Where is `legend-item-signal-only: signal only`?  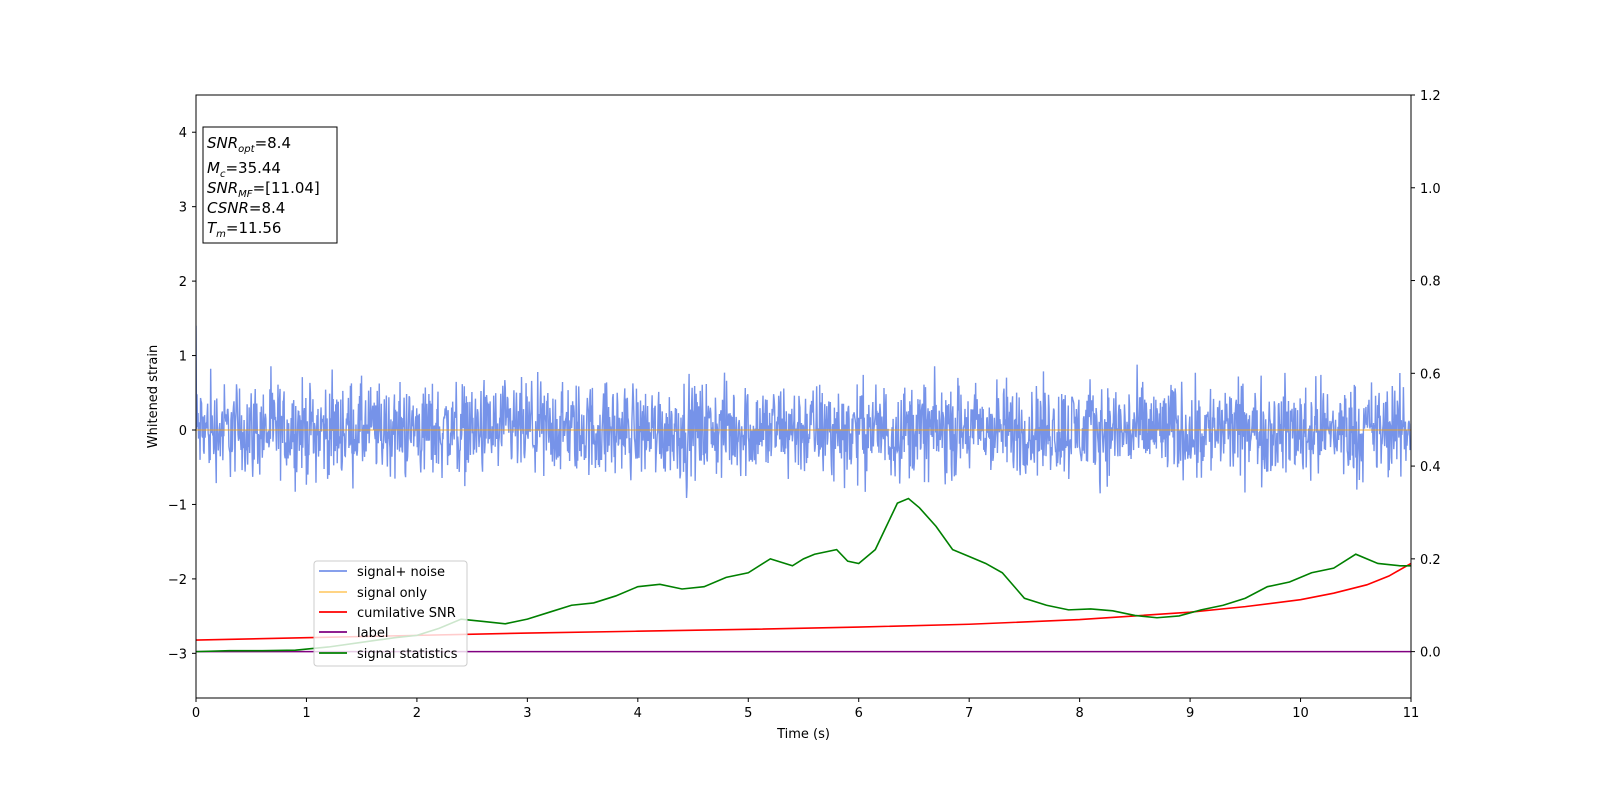 legend-item-signal-only: signal only is located at coordinates (373, 593).